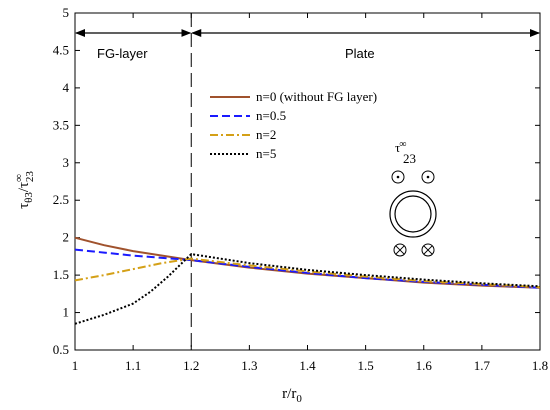 This screenshot has height=410, width=550. What do you see at coordinates (400, 250) in the screenshot?
I see `cross-symbol-left` at bounding box center [400, 250].